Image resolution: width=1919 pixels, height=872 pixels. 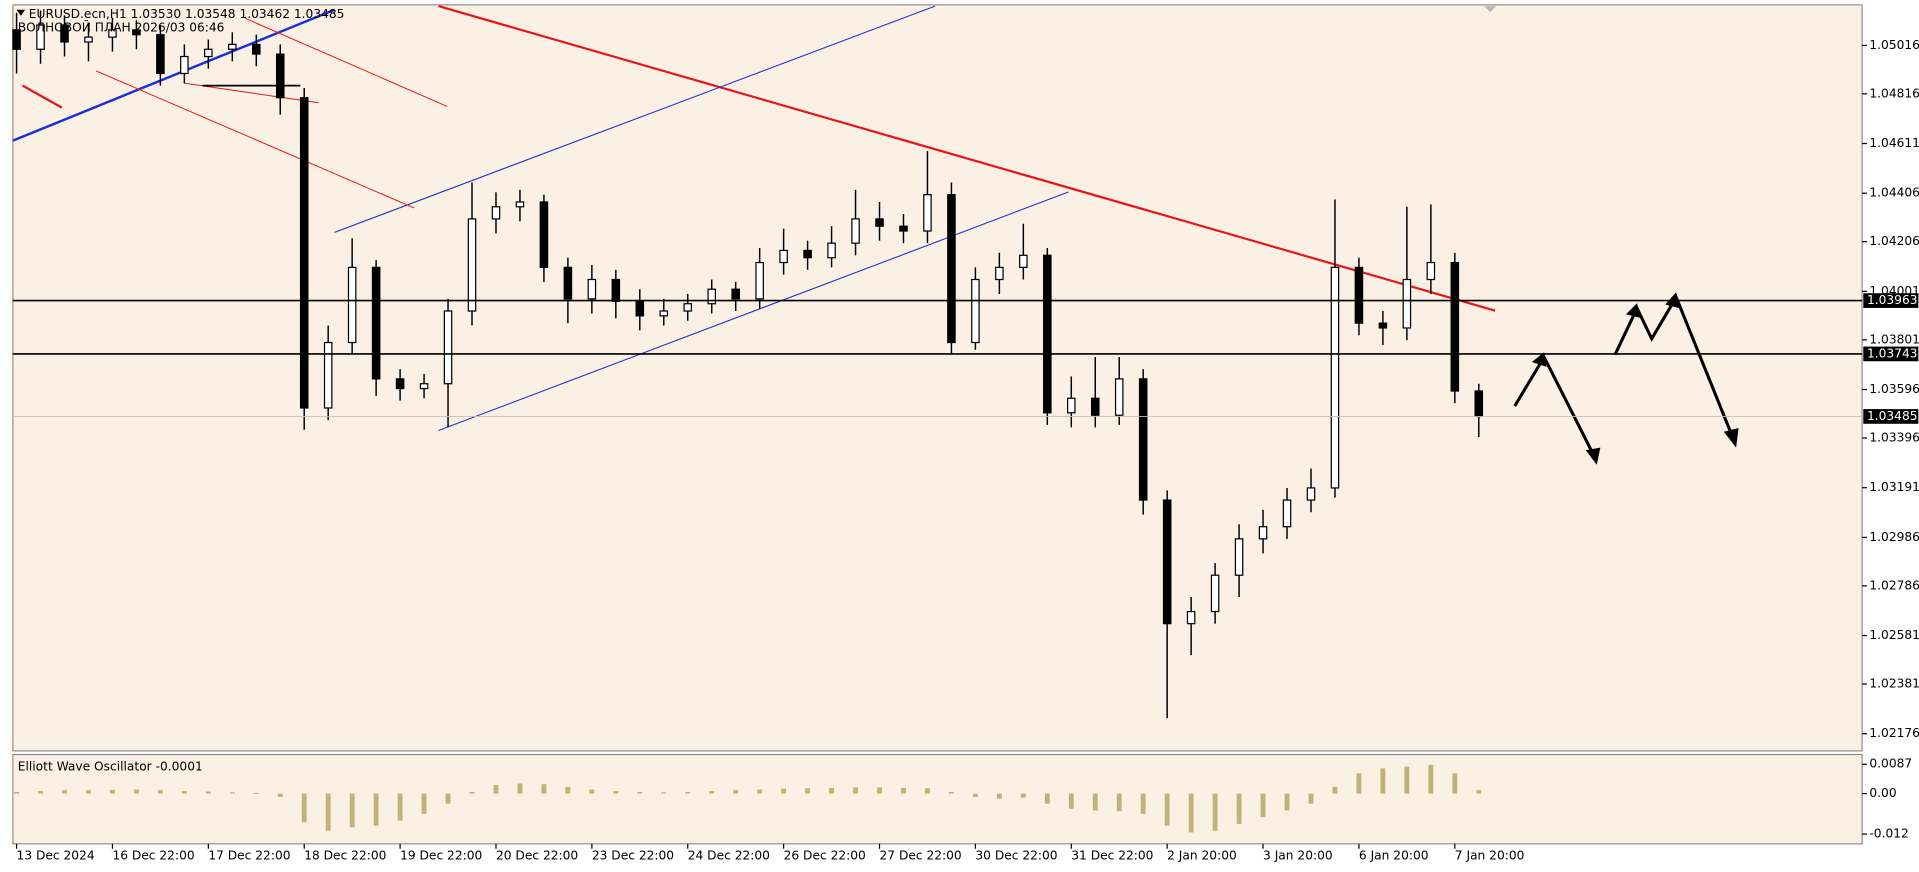 What do you see at coordinates (1894, 241) in the screenshot?
I see `y-tick-label: 1.04206` at bounding box center [1894, 241].